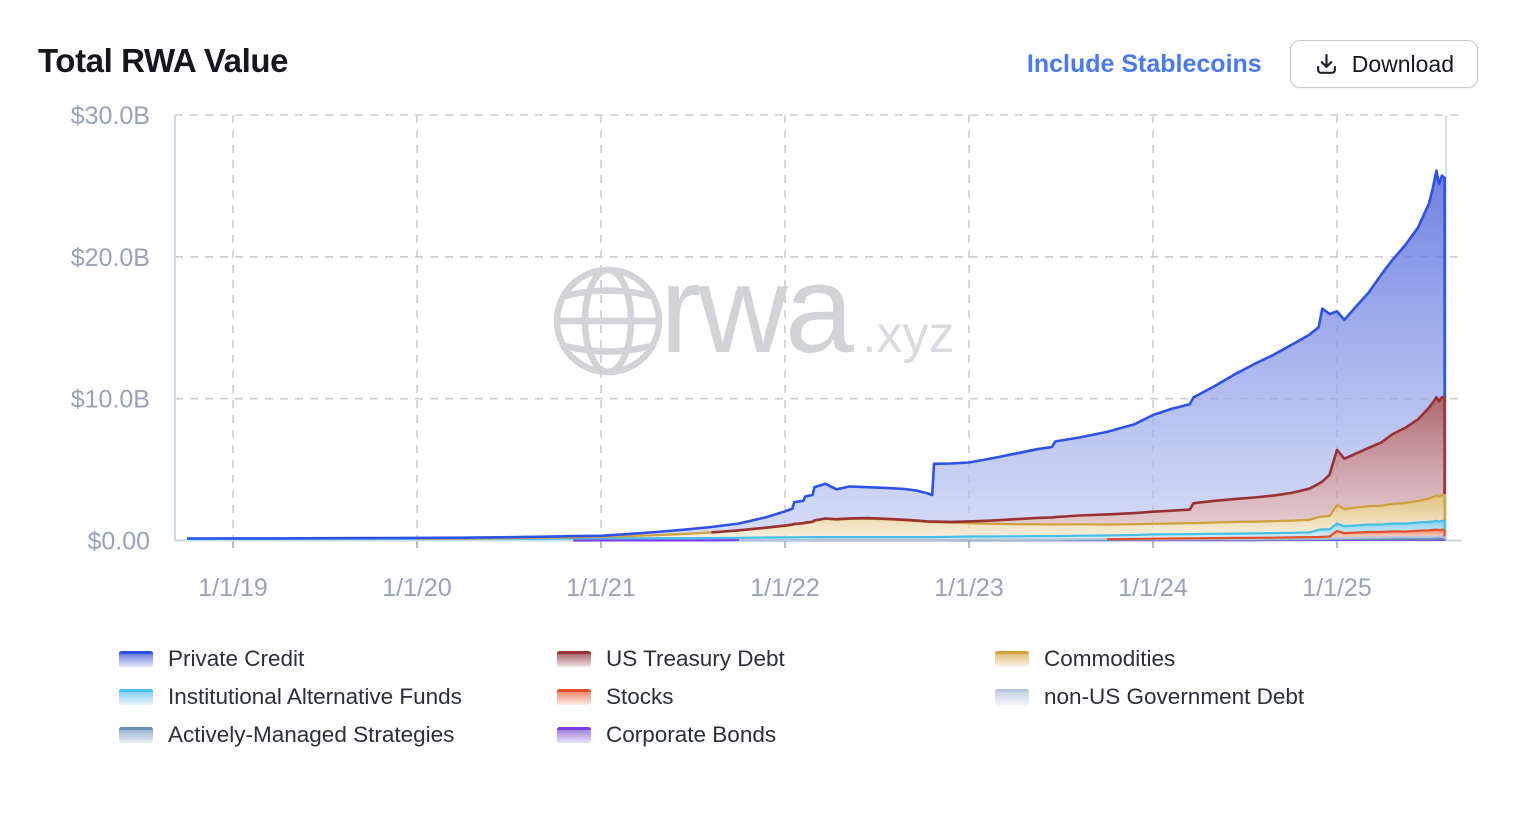 The height and width of the screenshot is (822, 1516). Describe the element at coordinates (236, 658) in the screenshot. I see `legend-label: Private Credit` at that location.